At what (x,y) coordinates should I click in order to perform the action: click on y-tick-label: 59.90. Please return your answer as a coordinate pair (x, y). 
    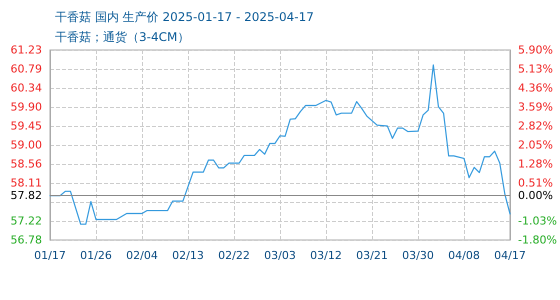
    Looking at the image, I should click on (26, 107).